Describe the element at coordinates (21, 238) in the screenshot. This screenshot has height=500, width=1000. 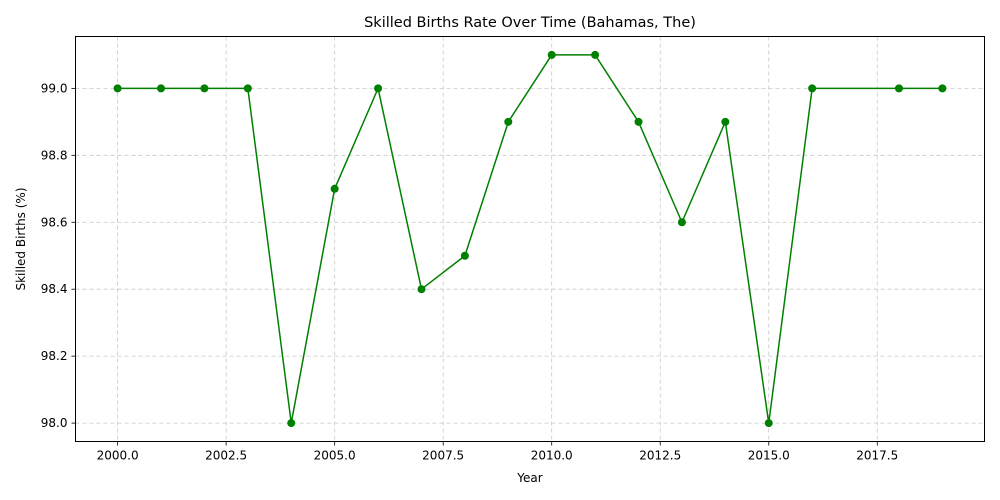
I see `y-axis-label: Skilled Births (%)` at that location.